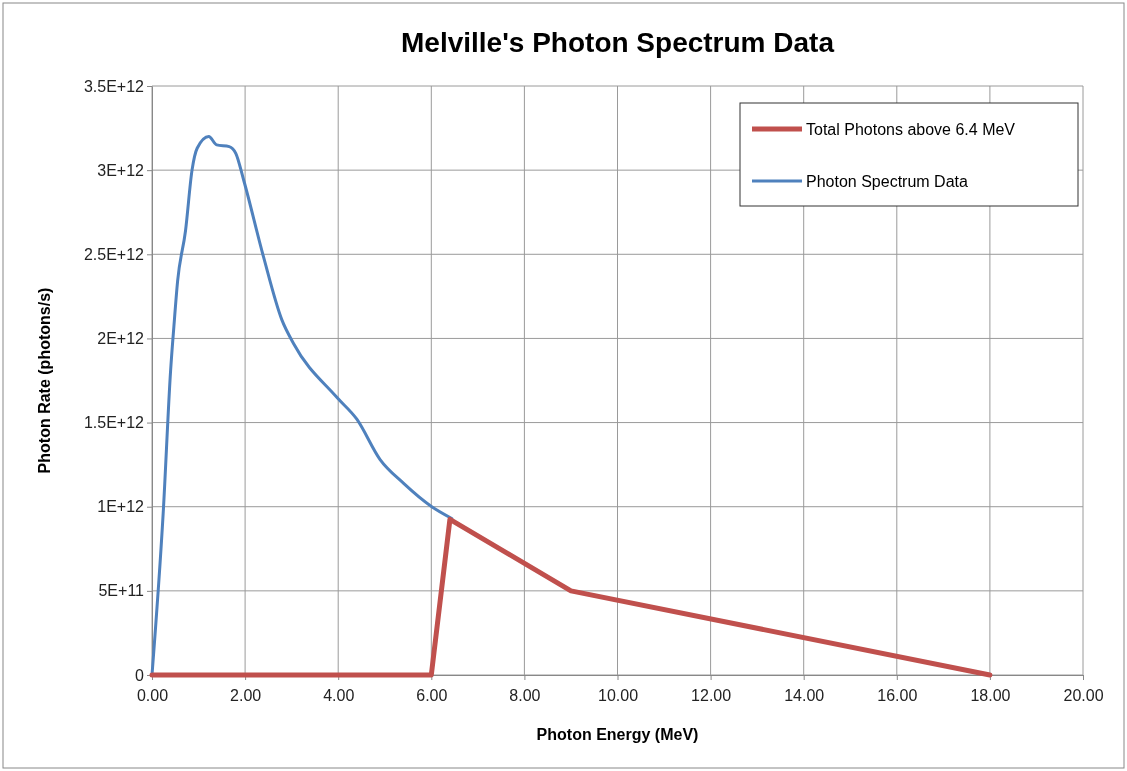 Image resolution: width=1127 pixels, height=771 pixels. What do you see at coordinates (44, 380) in the screenshot?
I see `y-axis-title: Photon Rate (photons/s)` at bounding box center [44, 380].